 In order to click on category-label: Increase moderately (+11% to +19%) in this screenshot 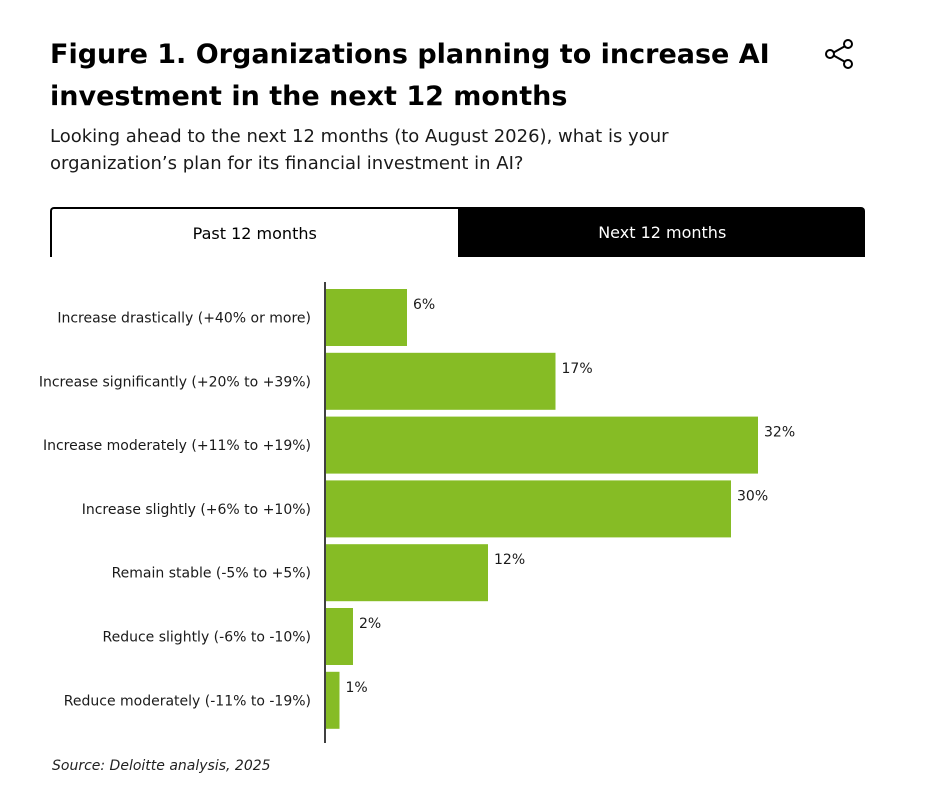, I will do `click(177, 446)`.